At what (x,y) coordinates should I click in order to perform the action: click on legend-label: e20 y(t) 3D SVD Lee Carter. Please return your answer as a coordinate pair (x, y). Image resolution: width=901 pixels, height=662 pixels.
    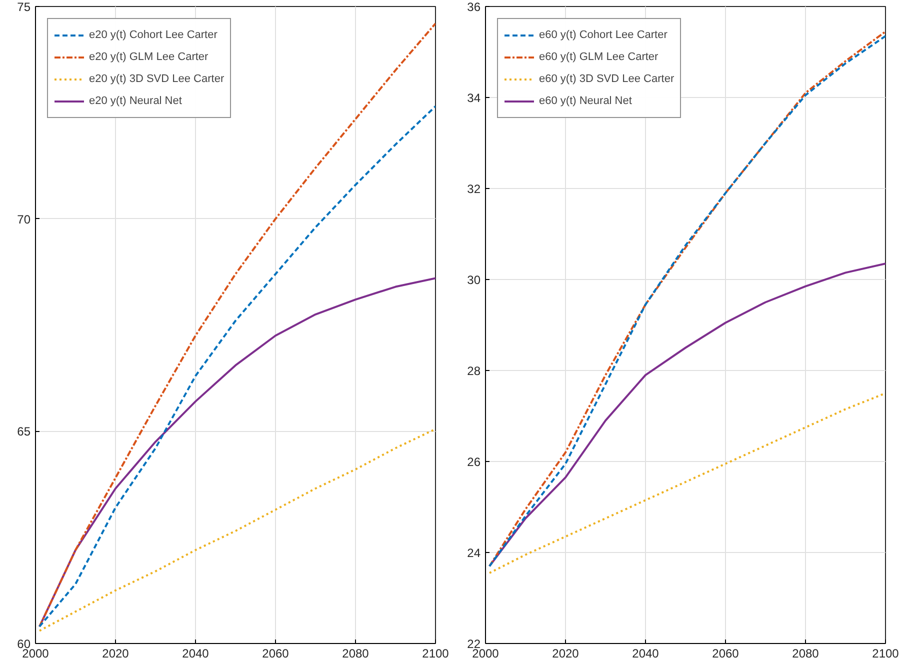
    Looking at the image, I should click on (156, 79).